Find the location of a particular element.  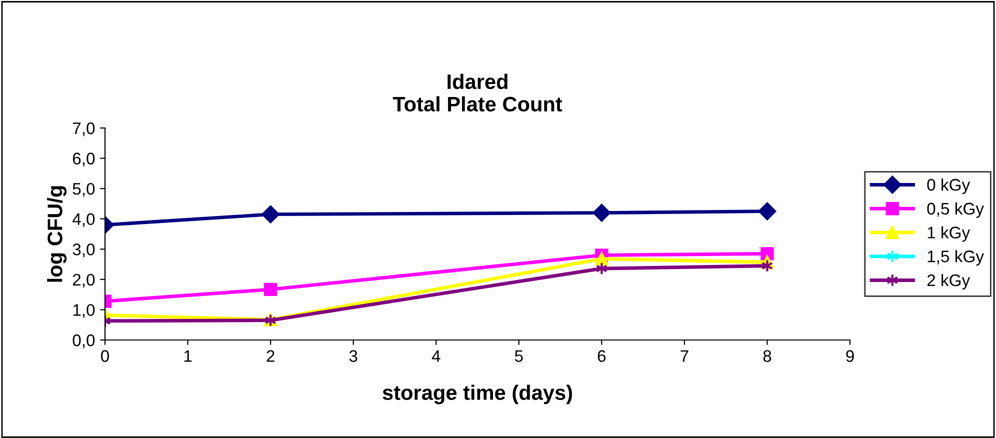

x-tick-label: 0 is located at coordinates (105, 356).